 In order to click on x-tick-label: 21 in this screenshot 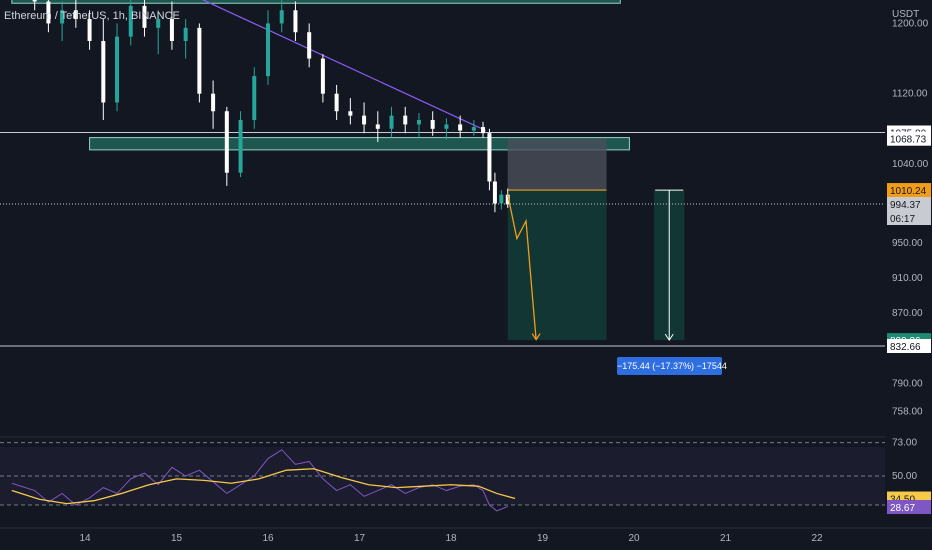, I will do `click(726, 538)`.